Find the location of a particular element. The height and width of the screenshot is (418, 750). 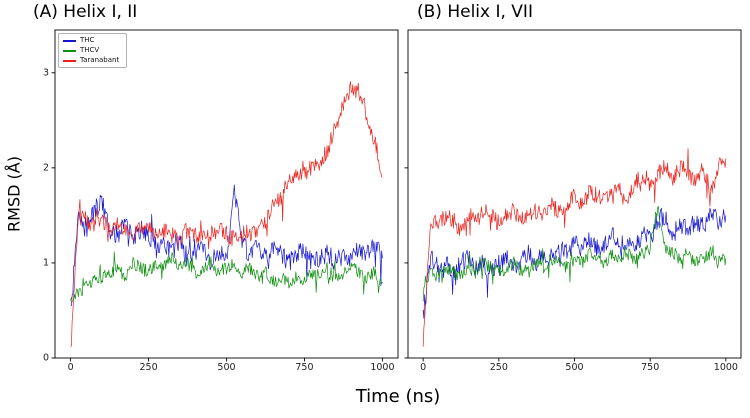

legend-swatch-thcv is located at coordinates (69, 50).